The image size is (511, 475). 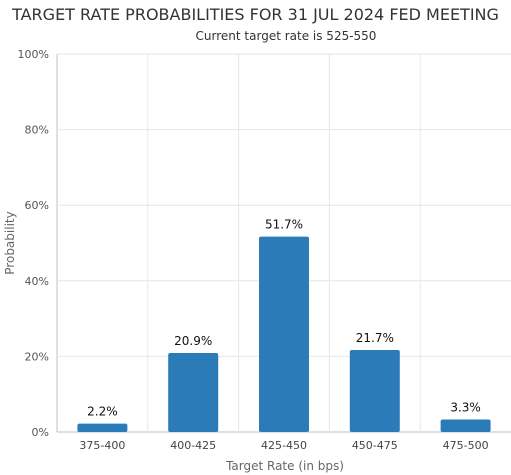 I want to click on y-tick-label: 0%, so click(x=40, y=432).